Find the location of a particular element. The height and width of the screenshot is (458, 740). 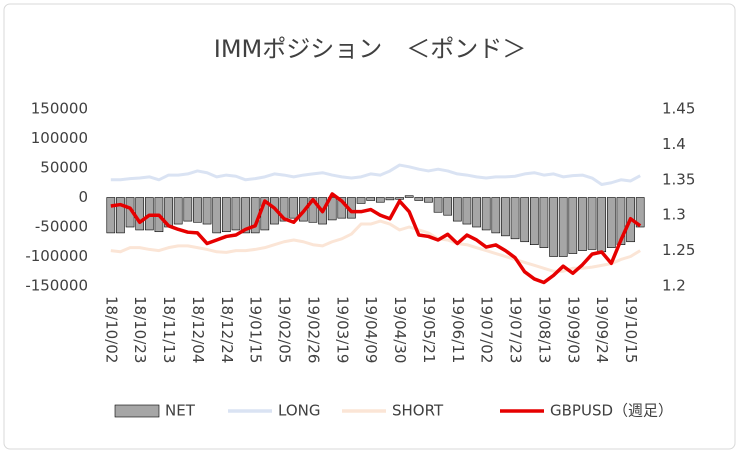

legend-label: NET is located at coordinates (180, 411).